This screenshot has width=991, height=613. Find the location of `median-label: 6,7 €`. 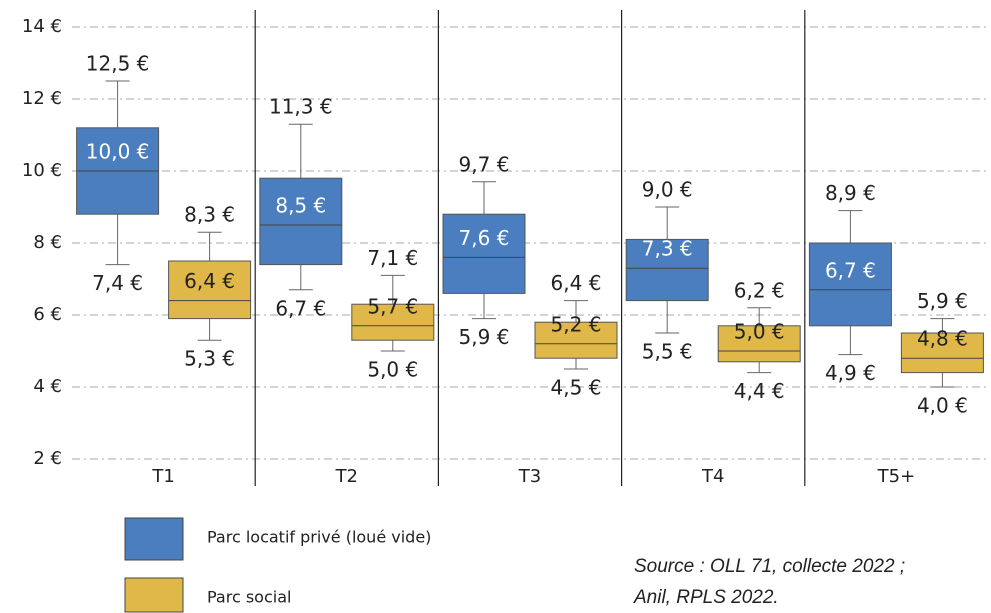

median-label: 6,7 € is located at coordinates (850, 270).